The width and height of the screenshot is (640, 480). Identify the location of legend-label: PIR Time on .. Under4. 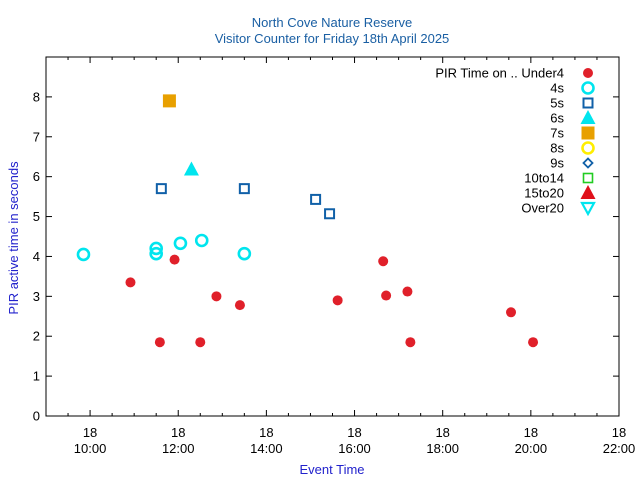
(499, 73).